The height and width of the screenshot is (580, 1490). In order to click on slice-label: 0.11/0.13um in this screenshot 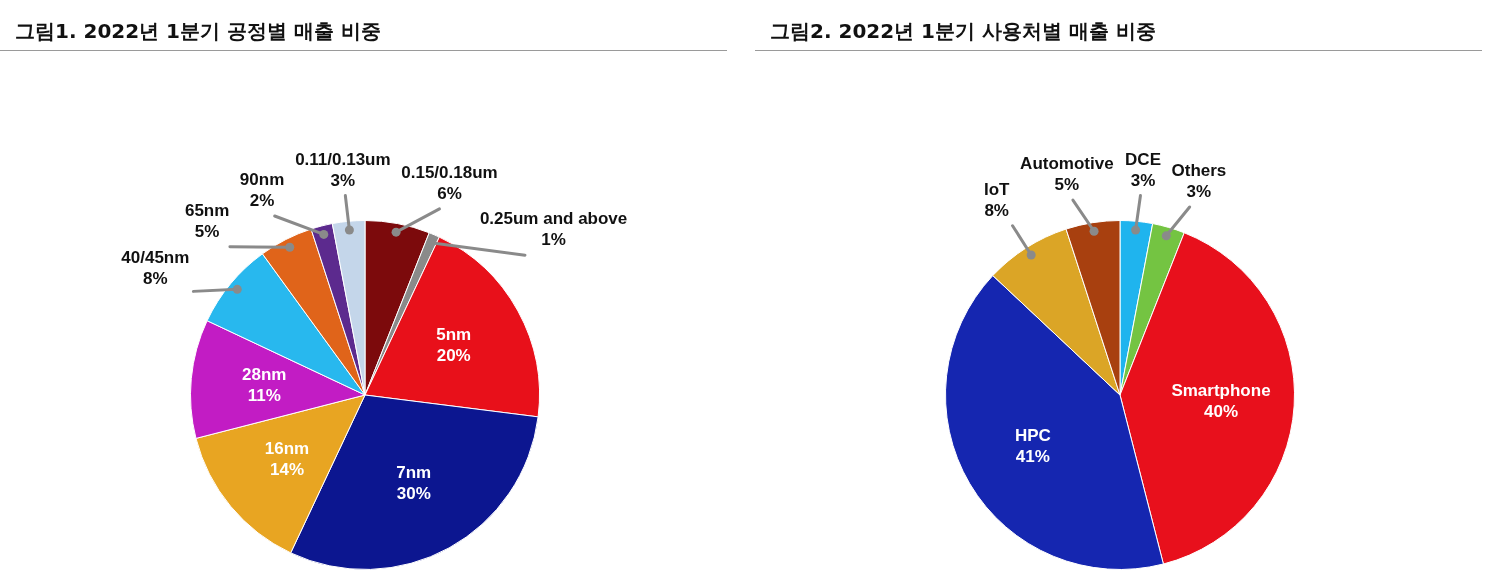, I will do `click(343, 159)`.